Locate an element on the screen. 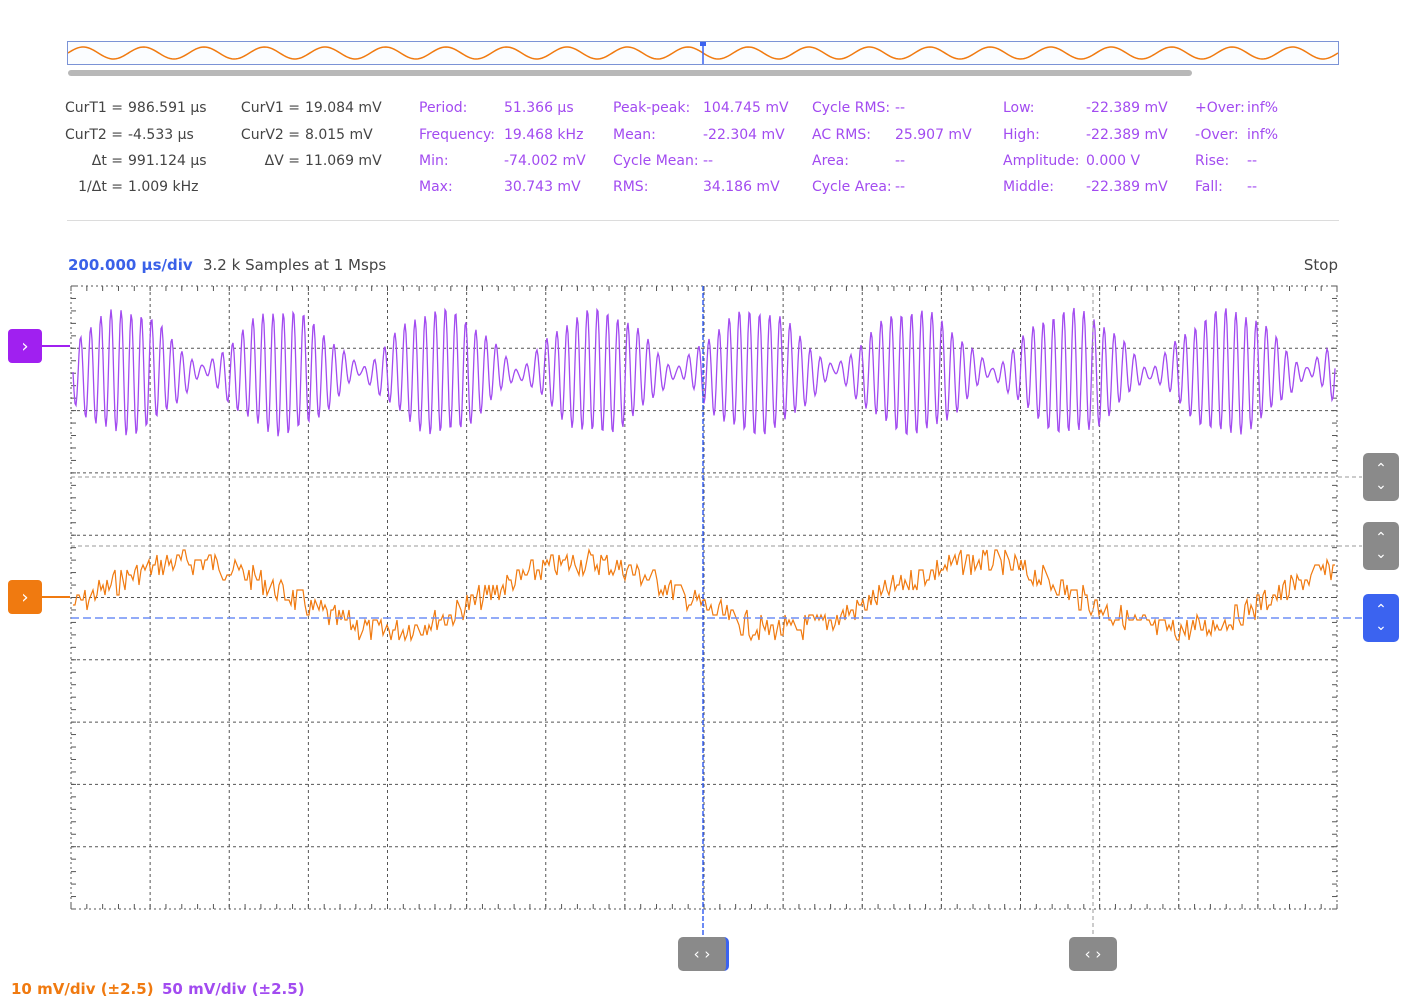 This screenshot has height=1002, width=1408. cursor-time-label: 1/Δt = is located at coordinates (100, 187).